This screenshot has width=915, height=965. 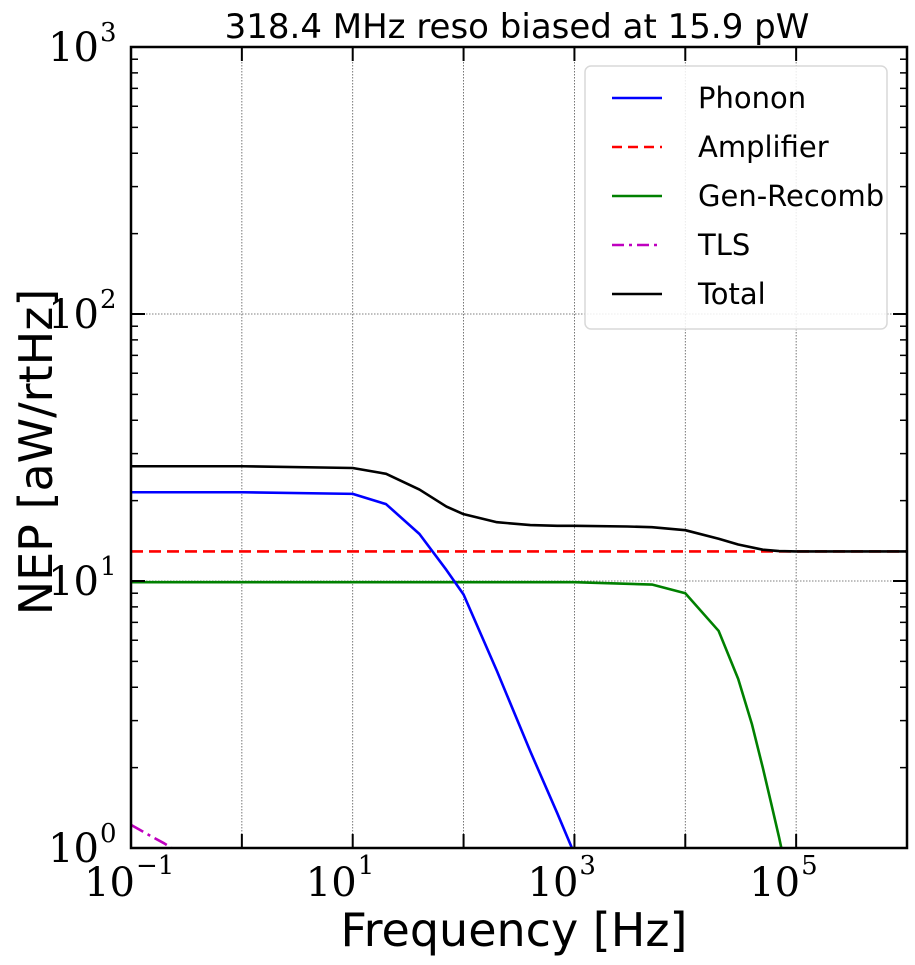 I want to click on x-tick-label: 10 3, so click(x=562, y=878).